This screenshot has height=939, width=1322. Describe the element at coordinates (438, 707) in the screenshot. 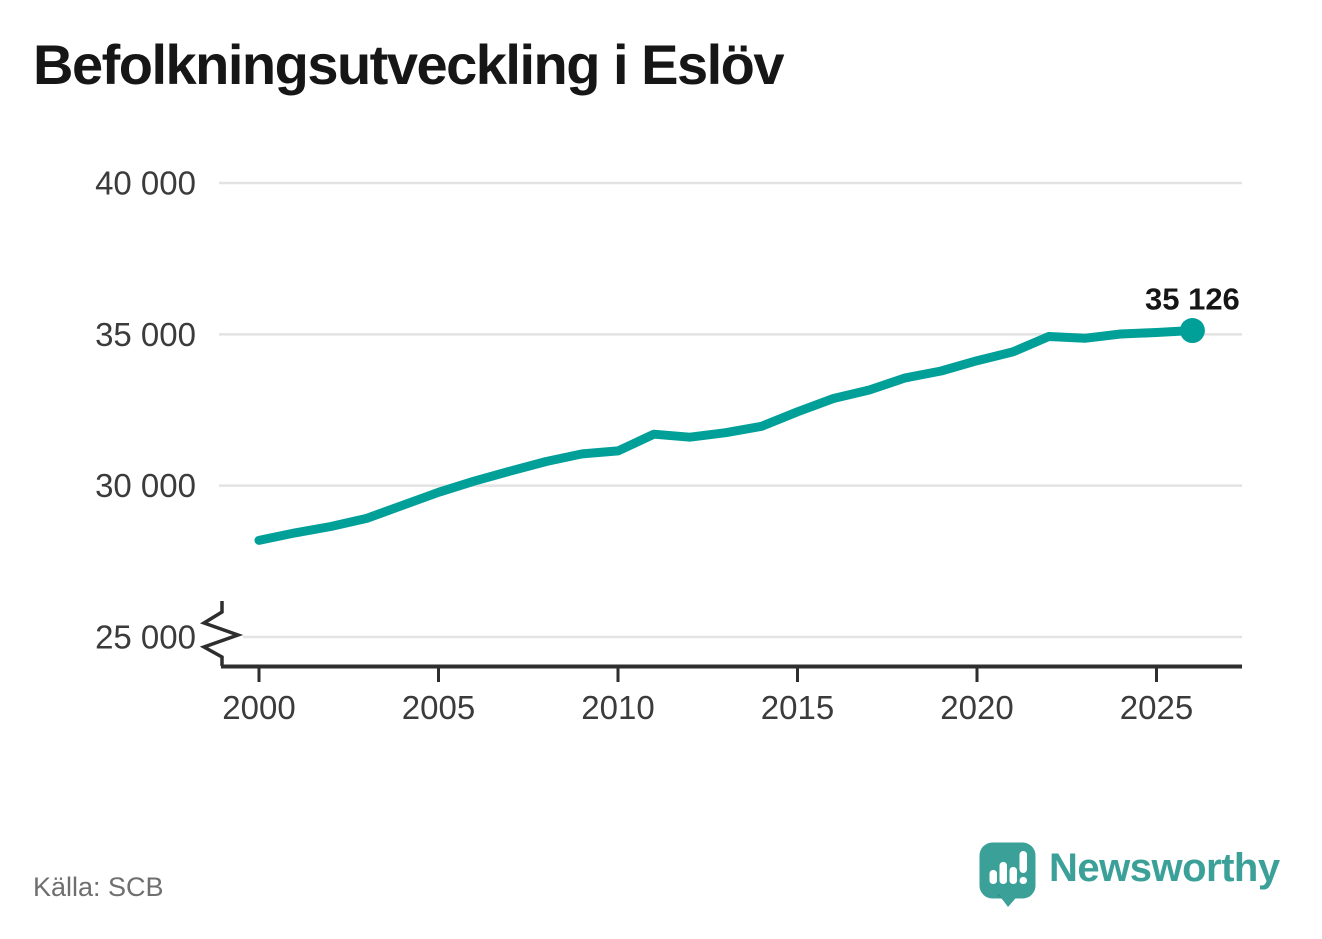

I see `x-axis-tick-label: 2005` at that location.